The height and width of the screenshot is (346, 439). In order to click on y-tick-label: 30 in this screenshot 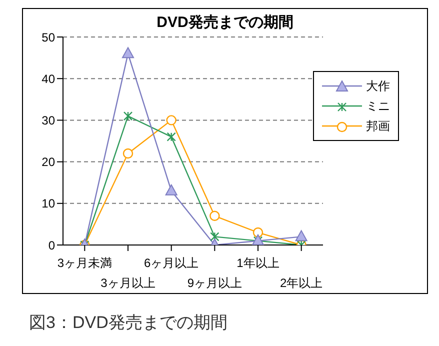, I will do `click(49, 120)`.